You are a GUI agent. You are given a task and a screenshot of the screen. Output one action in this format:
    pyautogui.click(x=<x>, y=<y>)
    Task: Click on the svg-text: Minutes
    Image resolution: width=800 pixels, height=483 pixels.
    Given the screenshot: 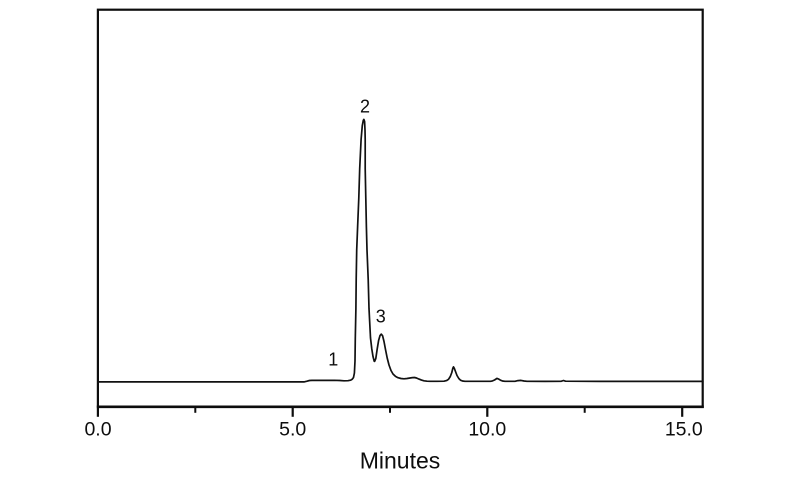 What is the action you would take?
    pyautogui.click(x=400, y=461)
    